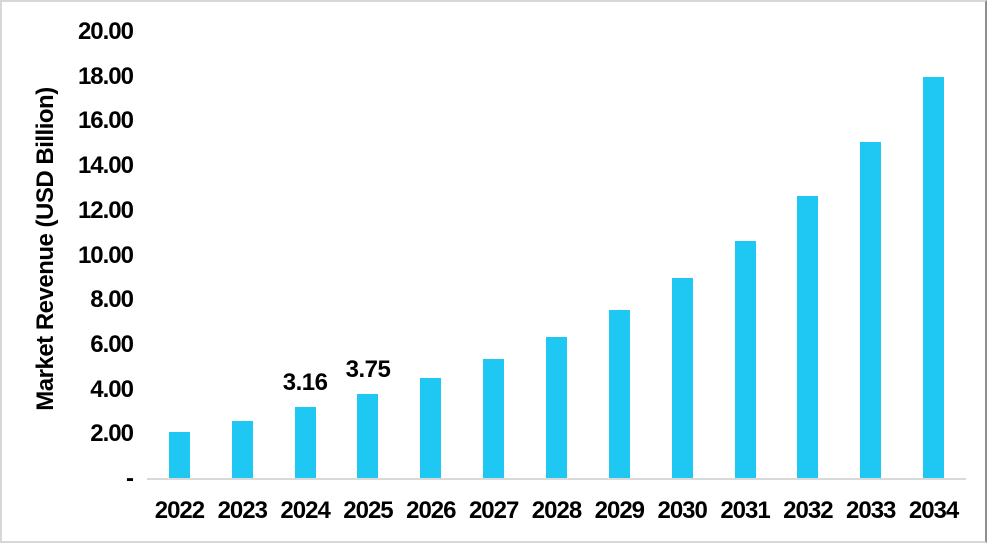 This screenshot has height=543, width=987. Describe the element at coordinates (105, 255) in the screenshot. I see `y-tick-label-10.00: 10.00` at that location.